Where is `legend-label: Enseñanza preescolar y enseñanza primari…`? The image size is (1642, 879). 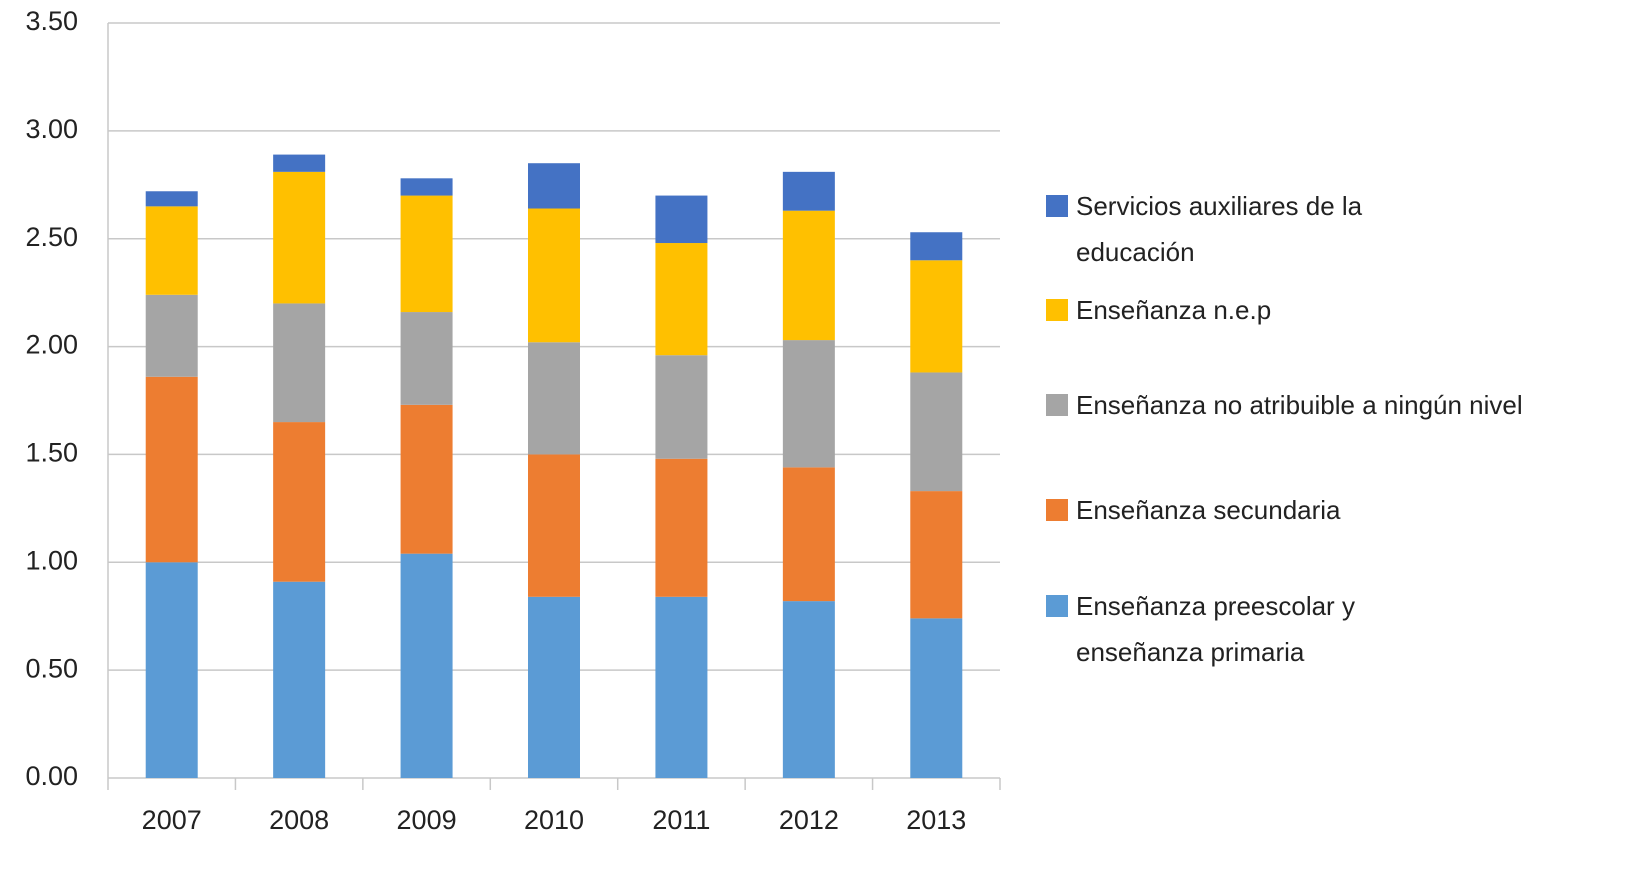 legend-label: Enseñanza preescolar y enseñanza primari… is located at coordinates (1215, 629).